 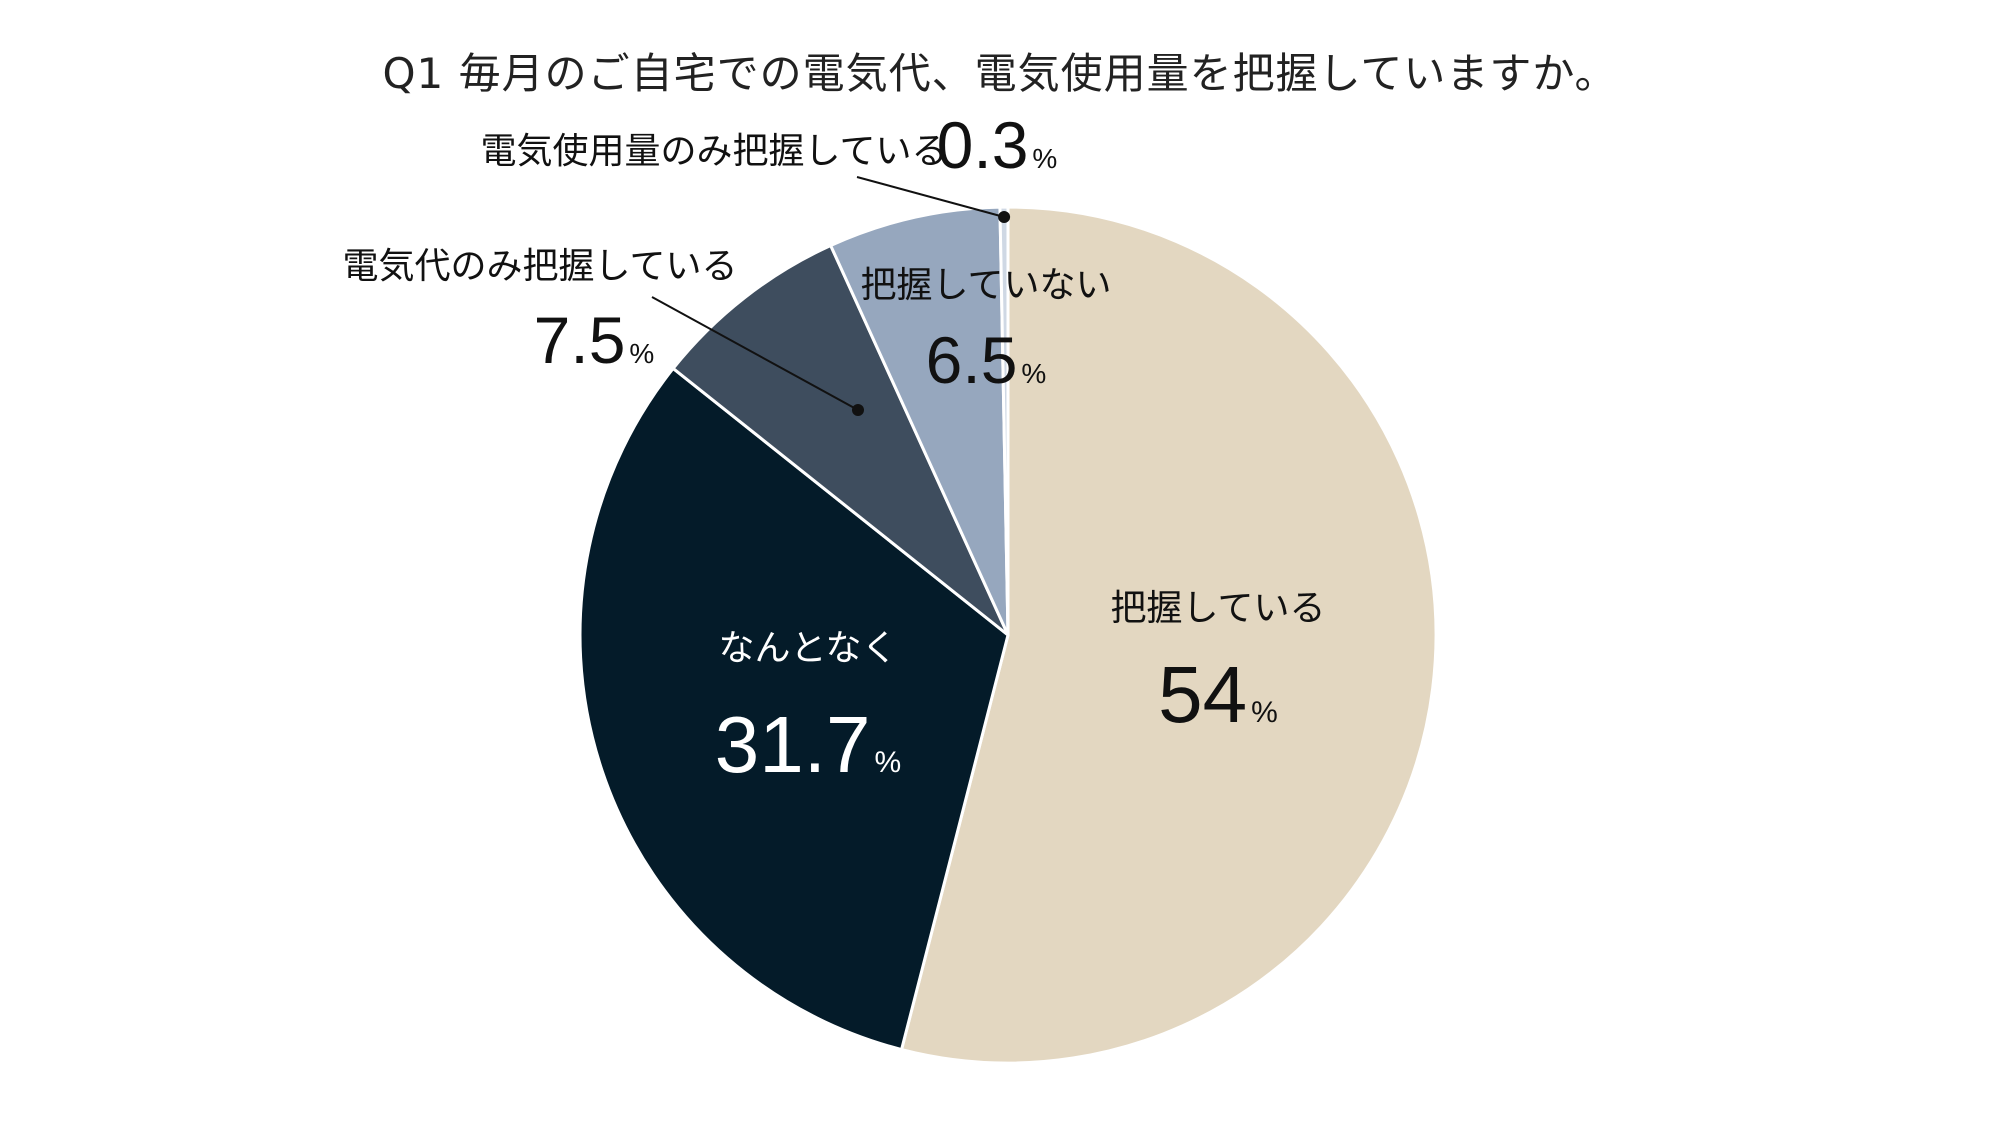 I want to click on slice-label-value-2: 7.5%, so click(x=594, y=340).